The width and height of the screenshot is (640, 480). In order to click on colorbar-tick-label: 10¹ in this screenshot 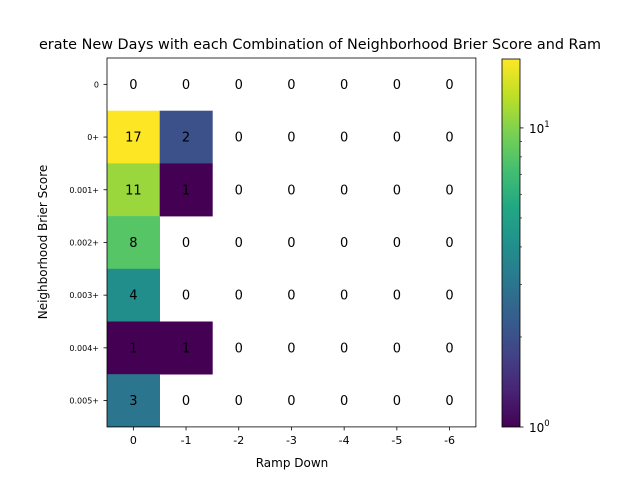, I will do `click(539, 128)`.